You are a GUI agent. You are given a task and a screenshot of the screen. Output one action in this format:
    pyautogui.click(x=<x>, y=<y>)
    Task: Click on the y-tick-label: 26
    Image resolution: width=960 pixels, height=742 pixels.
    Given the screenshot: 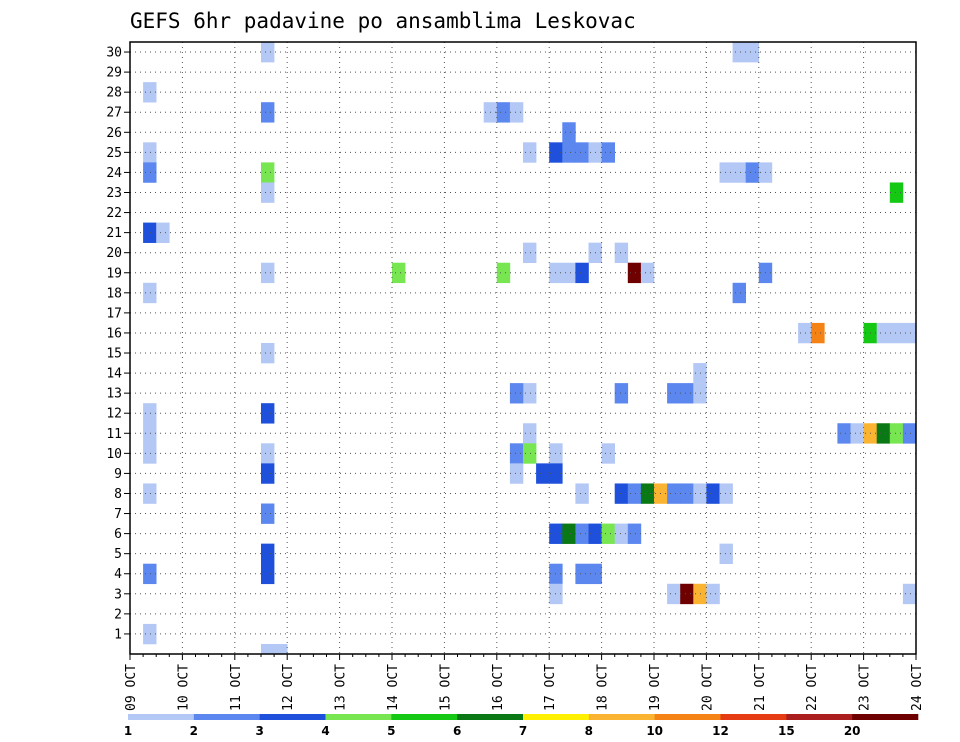 What is the action you would take?
    pyautogui.click(x=114, y=133)
    